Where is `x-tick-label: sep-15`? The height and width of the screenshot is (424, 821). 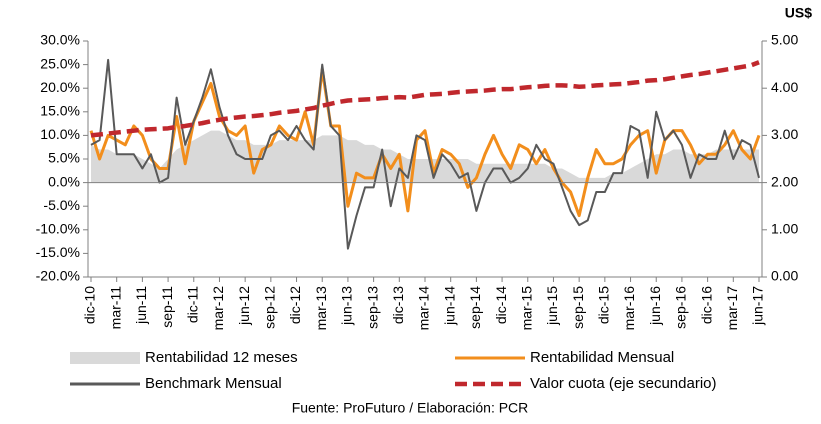
x-tick-label: sep-15 is located at coordinates (578, 307).